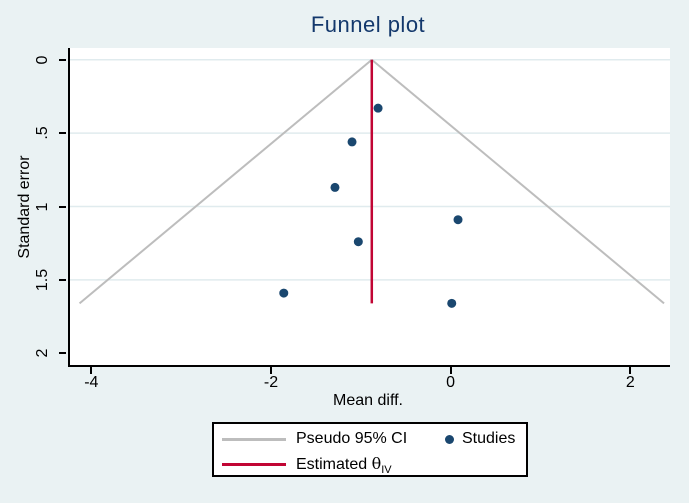 This screenshot has width=689, height=503. Describe the element at coordinates (489, 438) in the screenshot. I see `legend-label-studies: Studies` at that location.